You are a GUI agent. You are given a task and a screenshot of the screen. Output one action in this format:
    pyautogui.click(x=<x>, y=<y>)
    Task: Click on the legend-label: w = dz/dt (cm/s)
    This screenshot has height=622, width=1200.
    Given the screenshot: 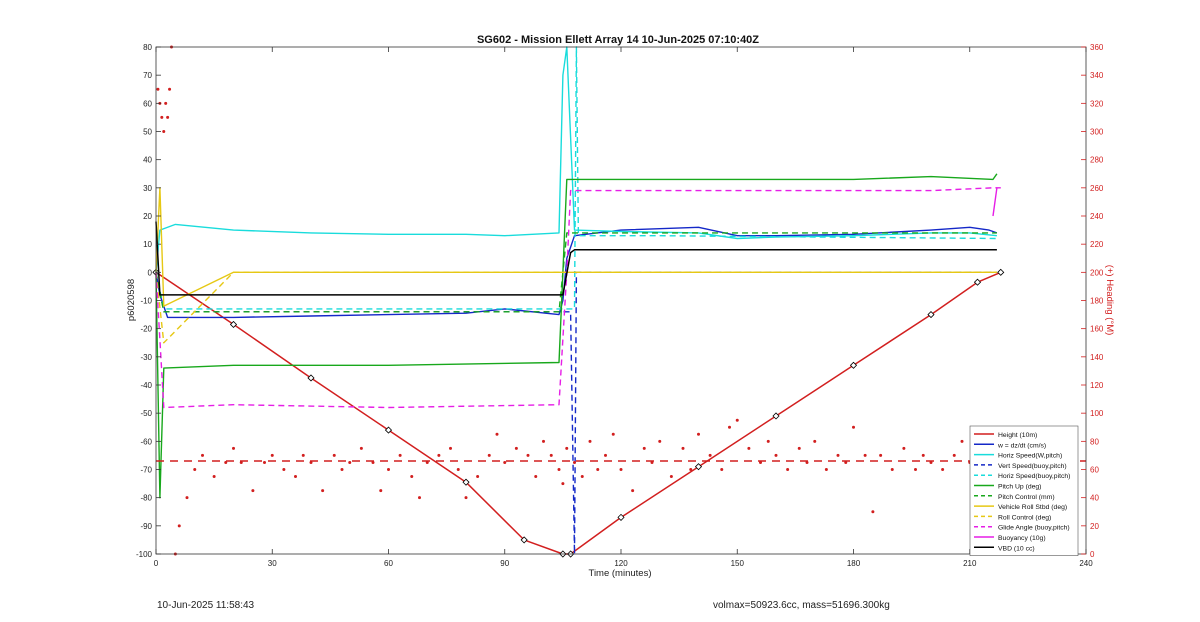 What is the action you would take?
    pyautogui.click(x=1021, y=445)
    